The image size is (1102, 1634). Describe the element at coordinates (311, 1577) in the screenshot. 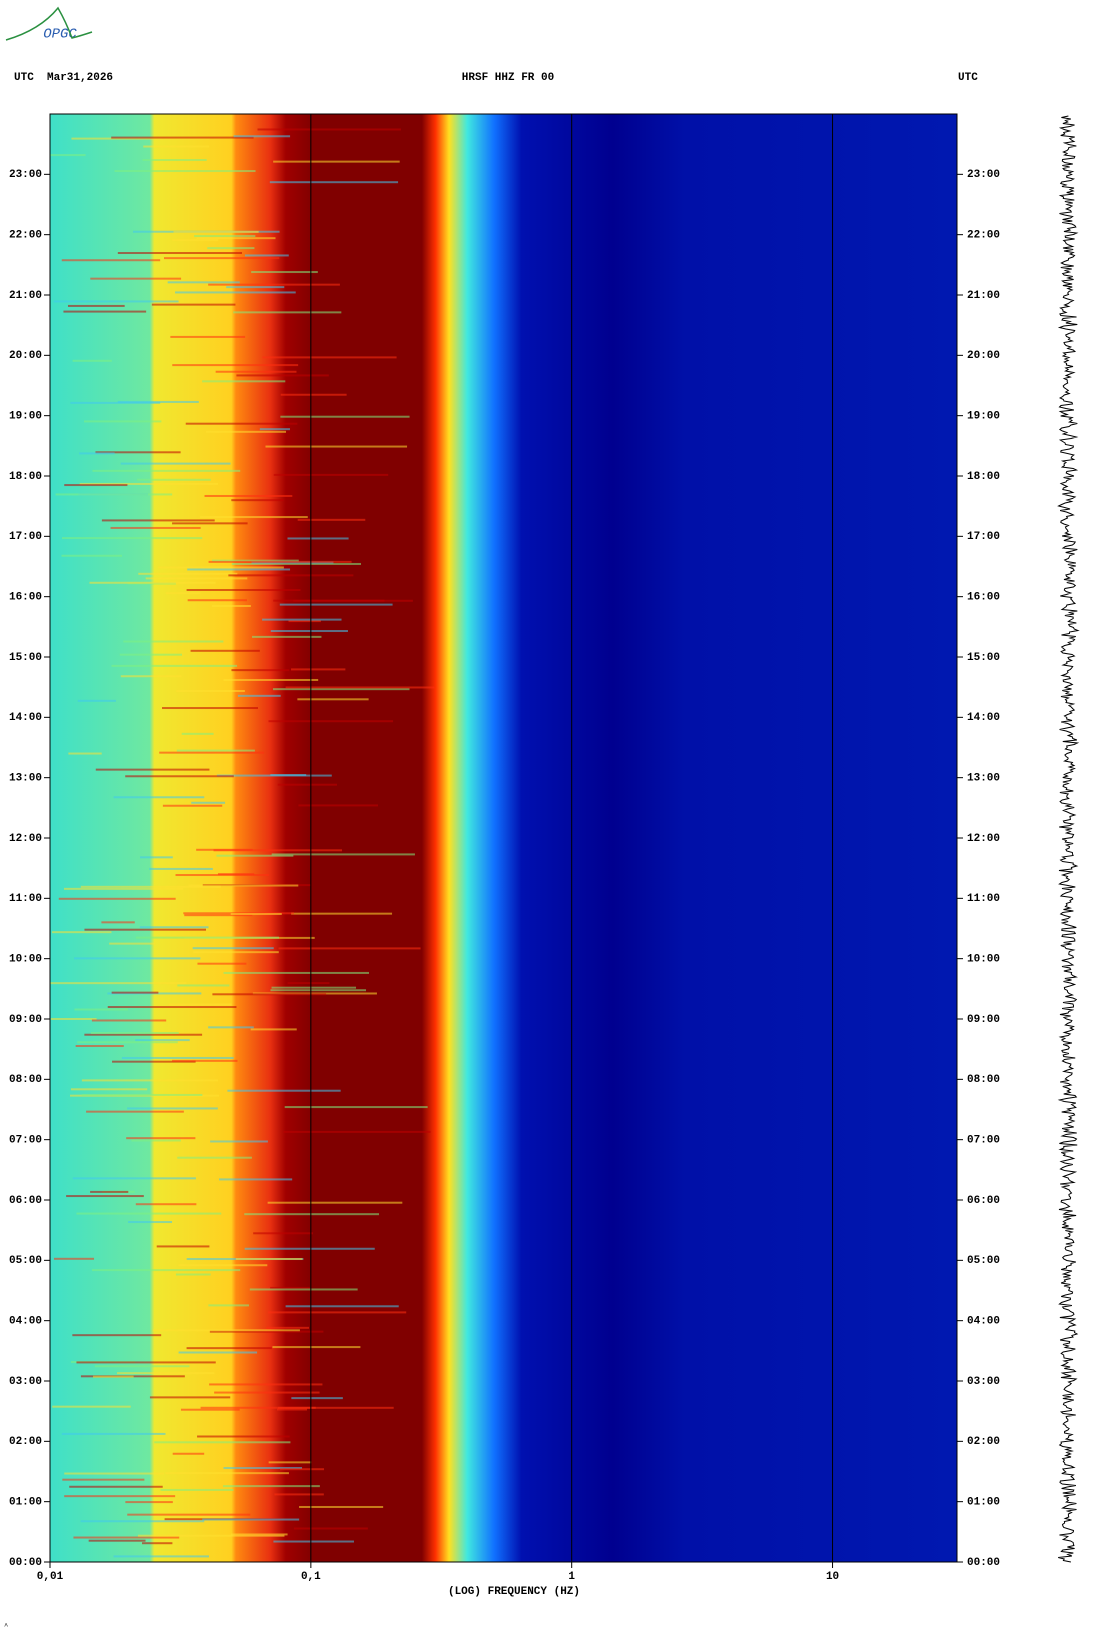

I see `x-tick-label: 0,1` at that location.